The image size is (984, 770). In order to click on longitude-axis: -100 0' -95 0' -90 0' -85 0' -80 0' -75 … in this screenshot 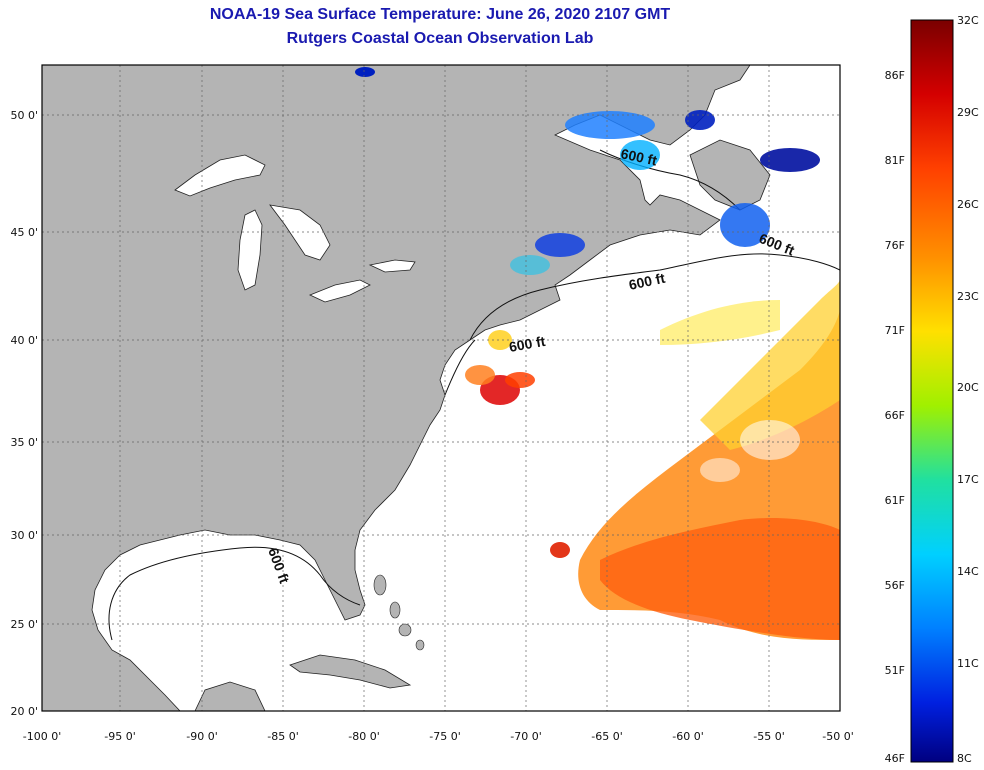, I will do `click(438, 736)`.